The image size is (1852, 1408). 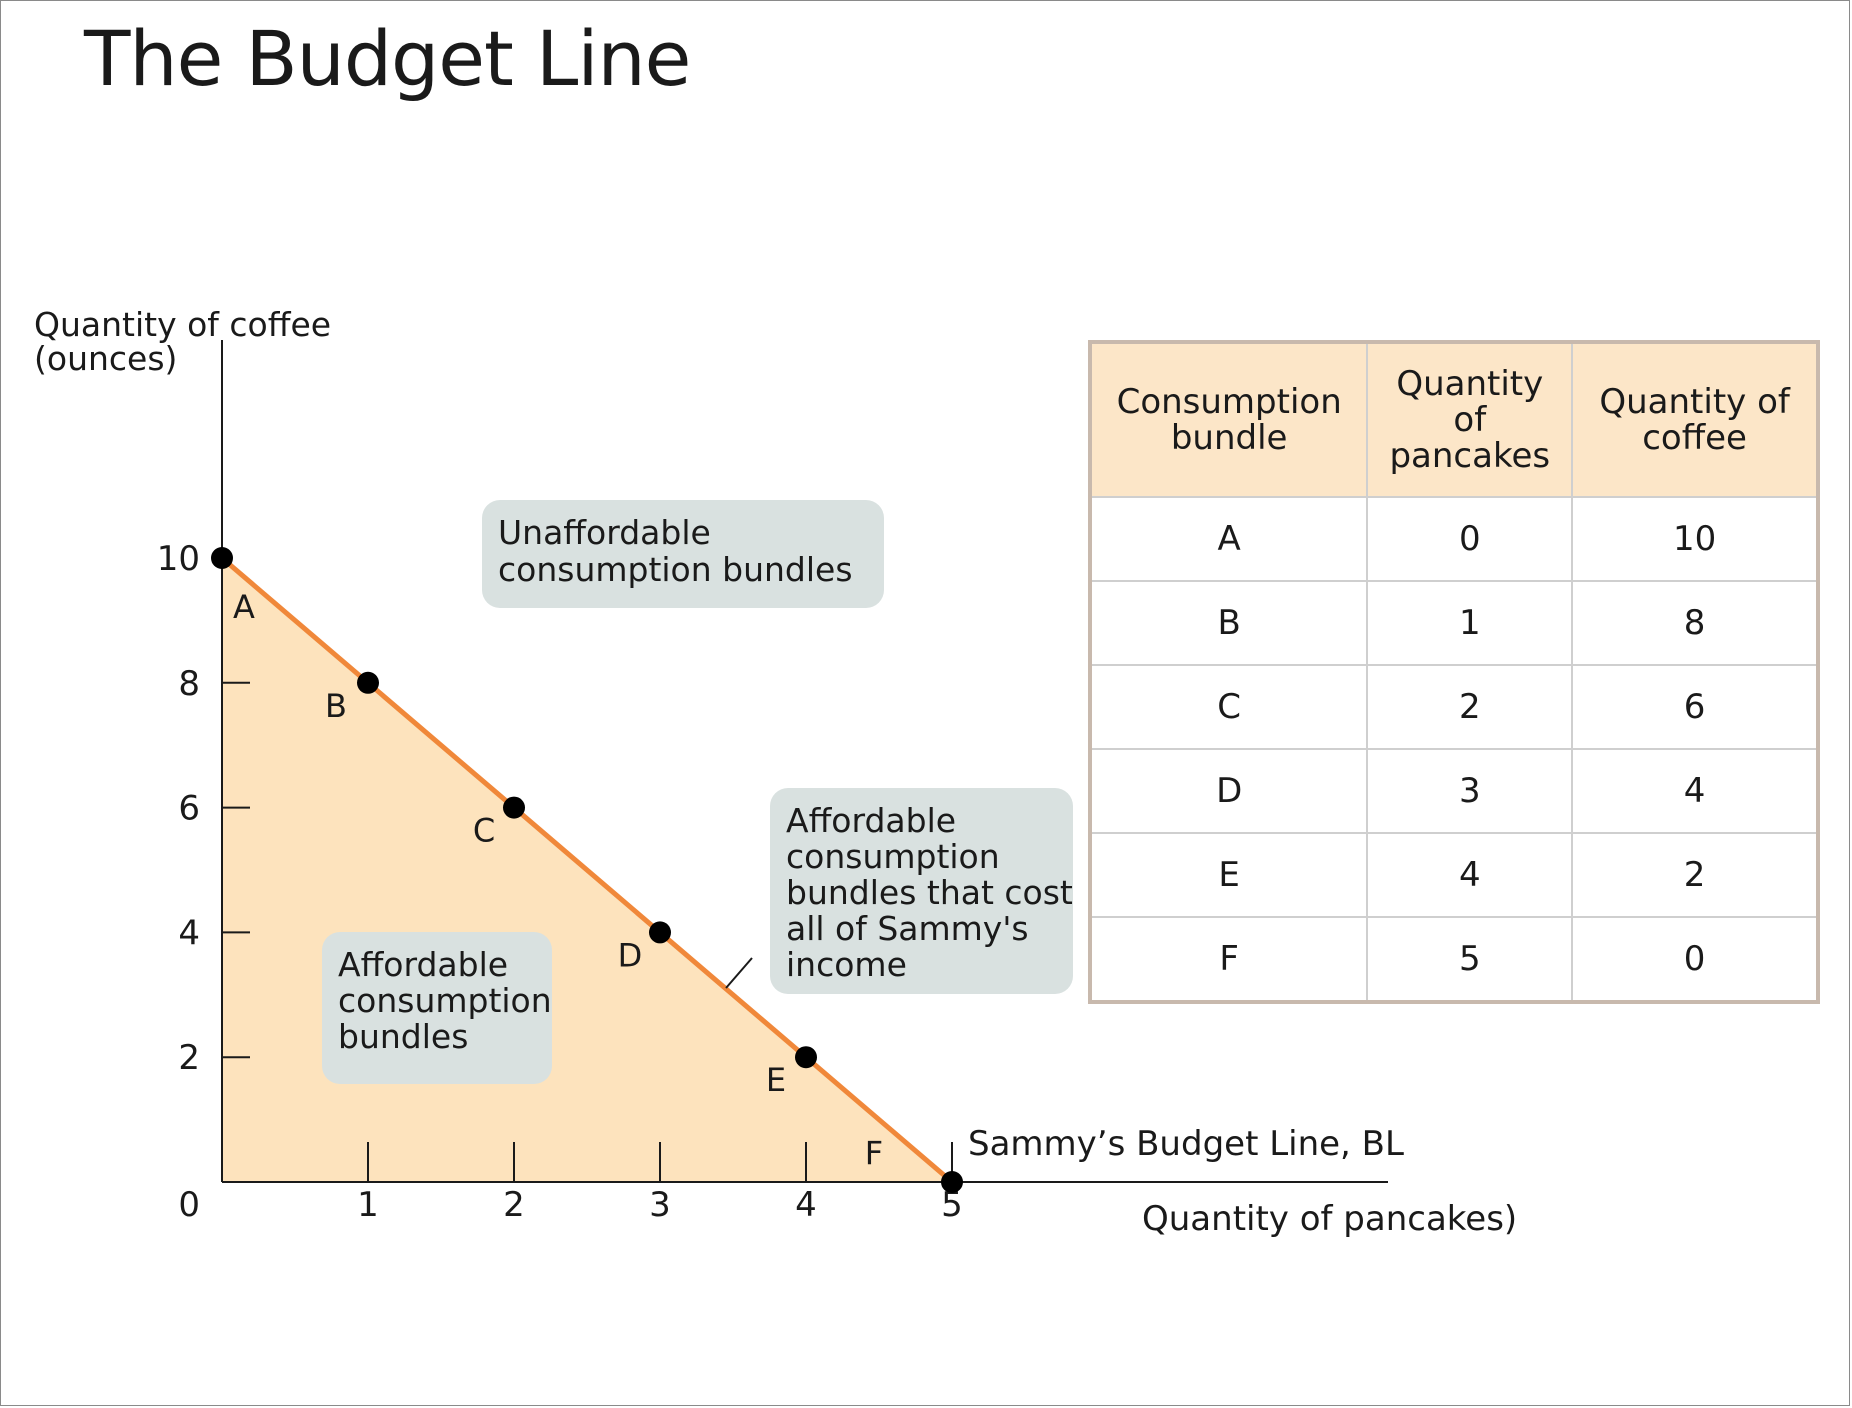 What do you see at coordinates (1470, 959) in the screenshot?
I see `table-cell: 5` at bounding box center [1470, 959].